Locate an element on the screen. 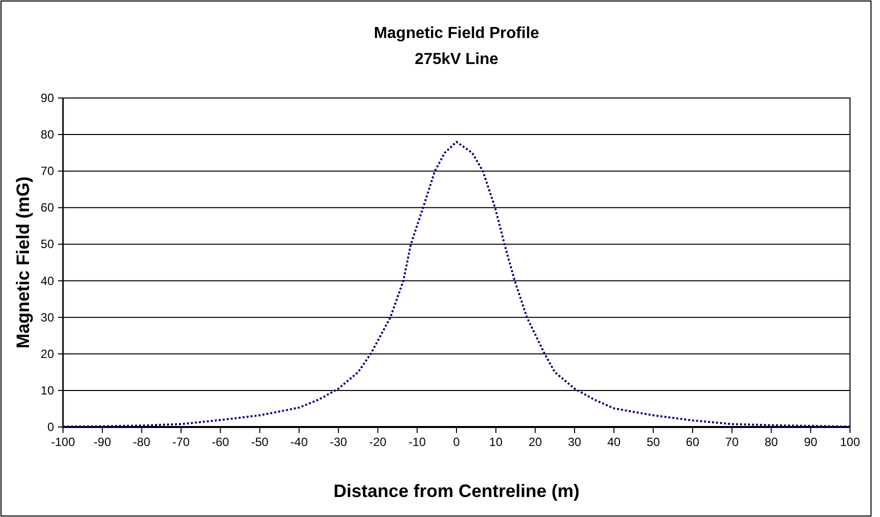 This screenshot has height=517, width=880. x-tick-label: 100 is located at coordinates (850, 442).